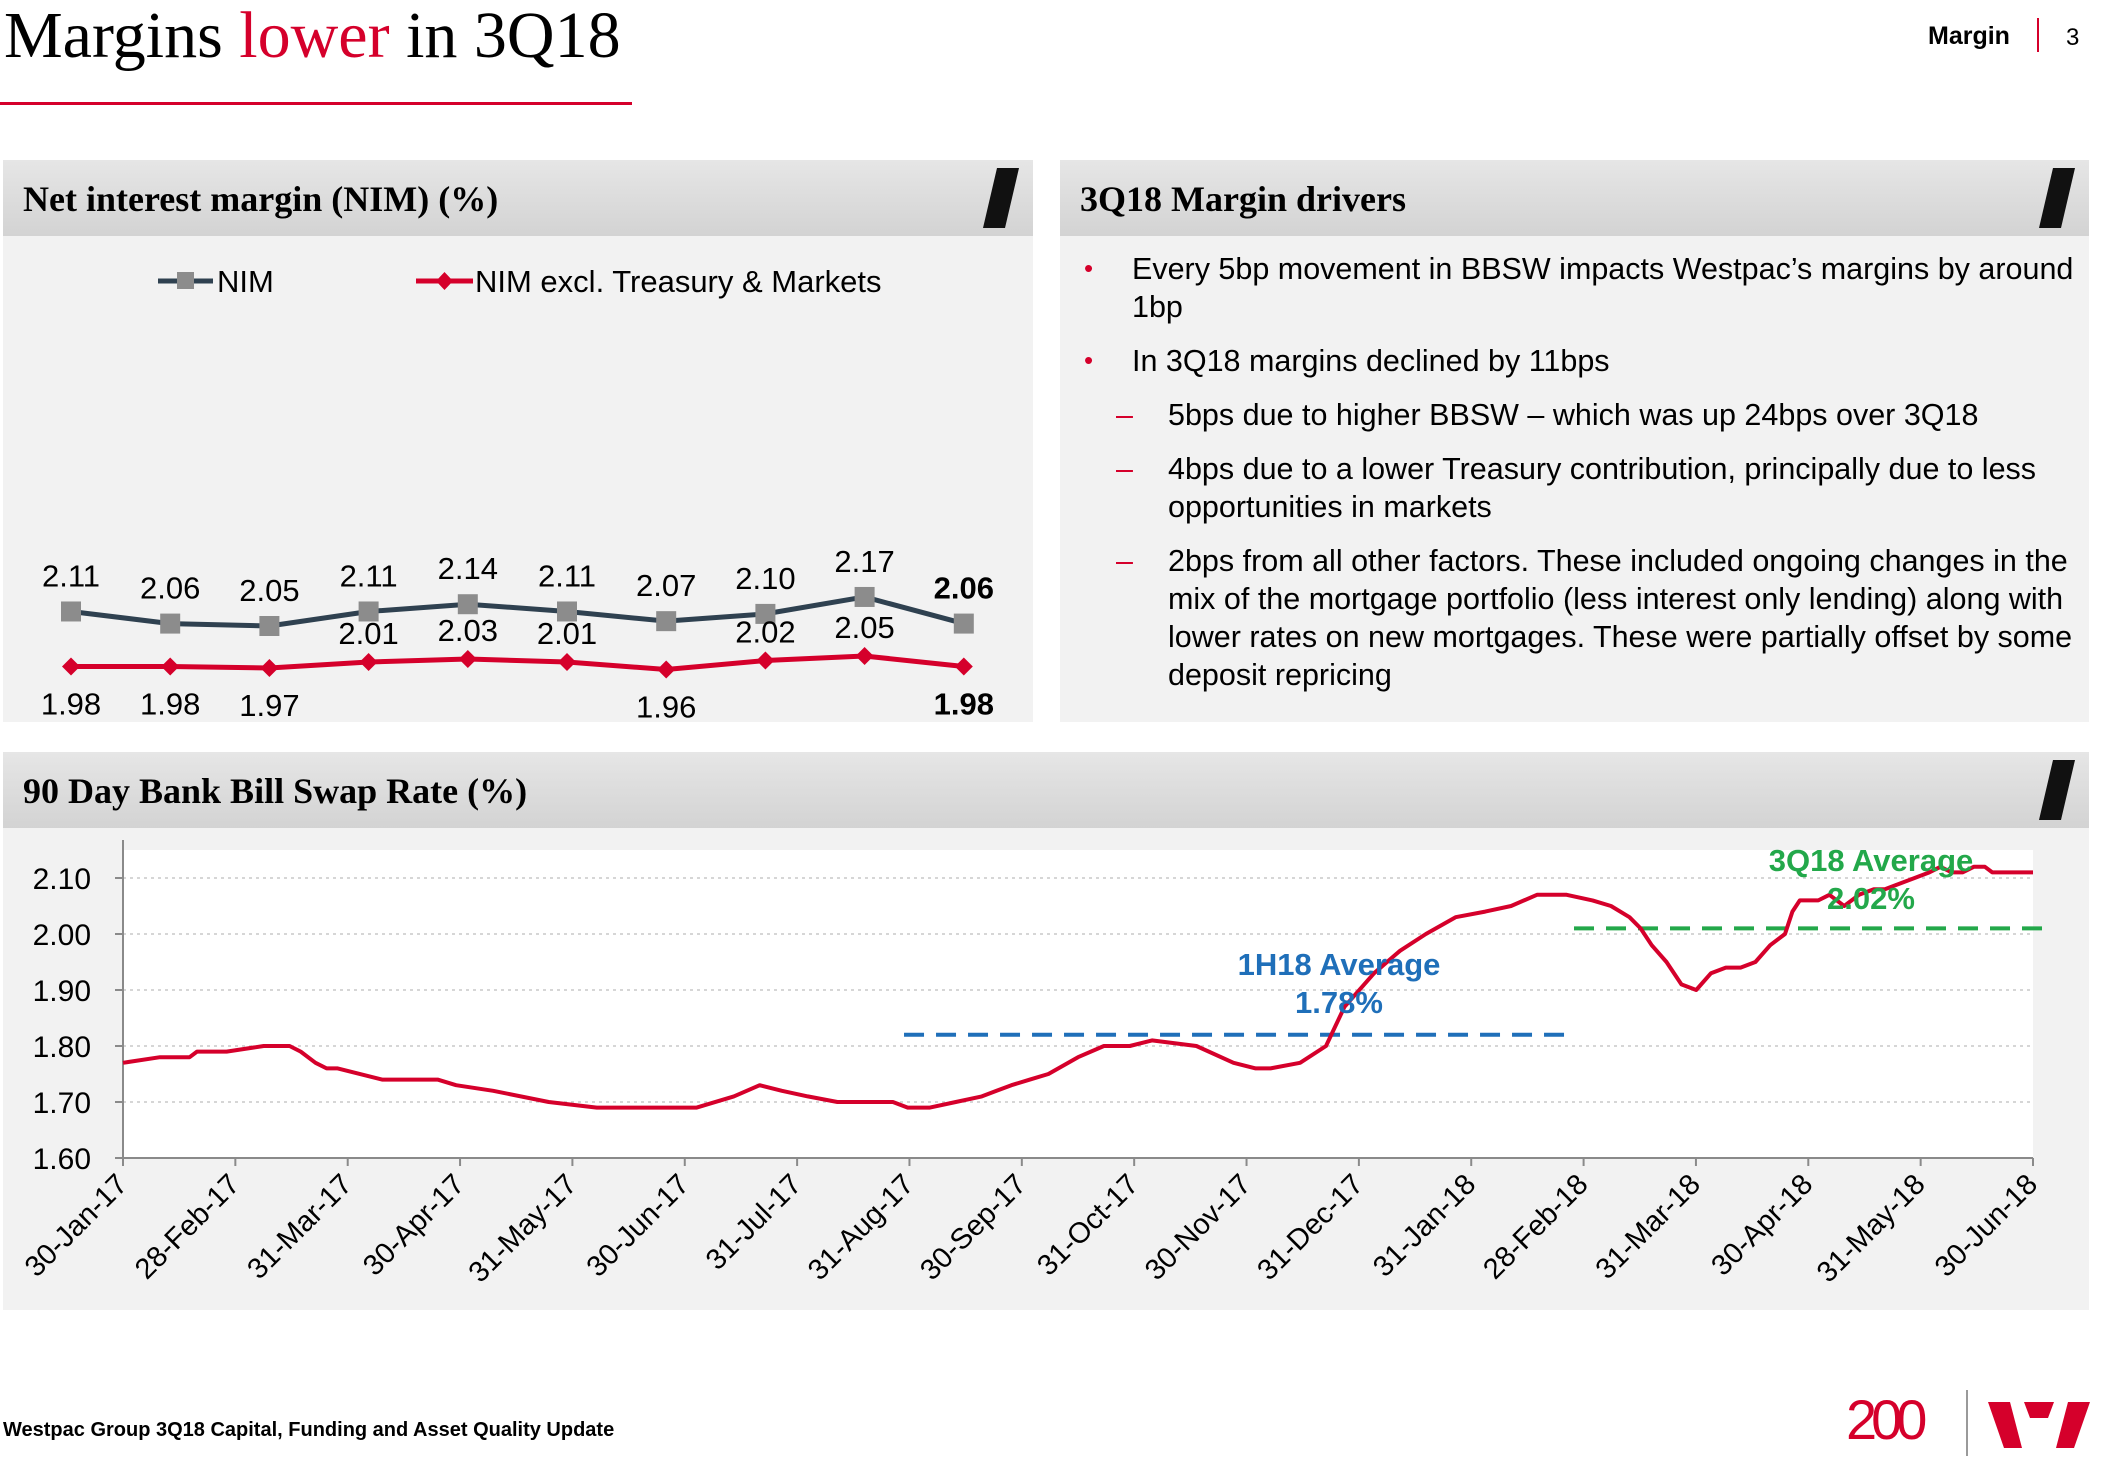  What do you see at coordinates (316, 103) in the screenshot?
I see `title-underline` at bounding box center [316, 103].